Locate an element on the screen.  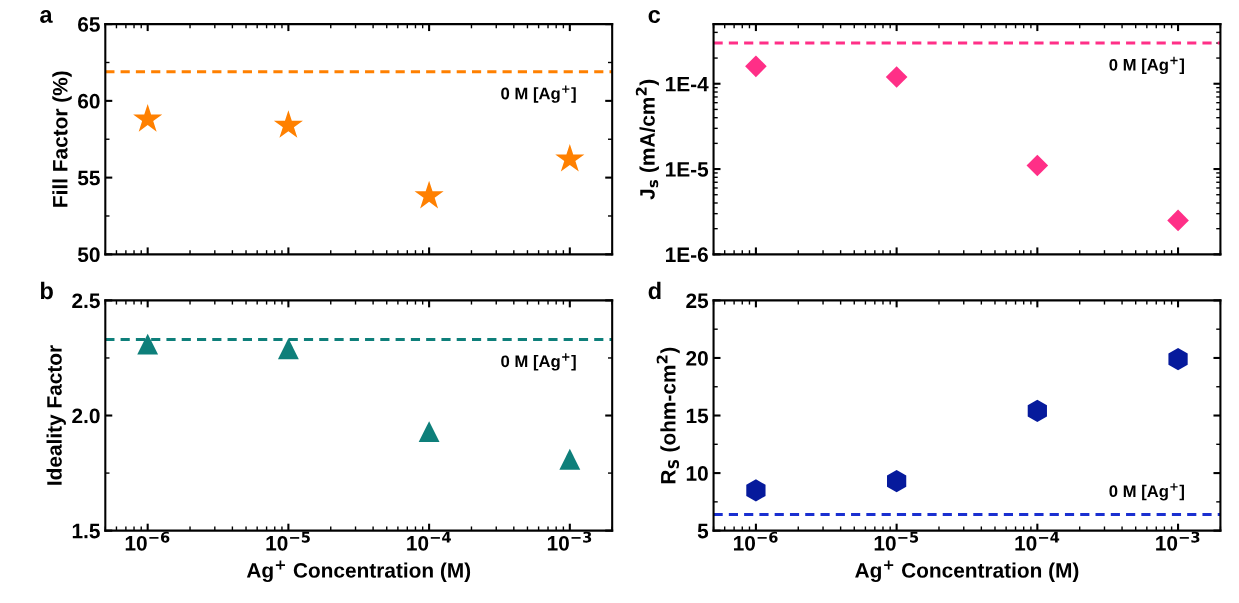
y-tick-label: 55 is located at coordinates (88, 178).